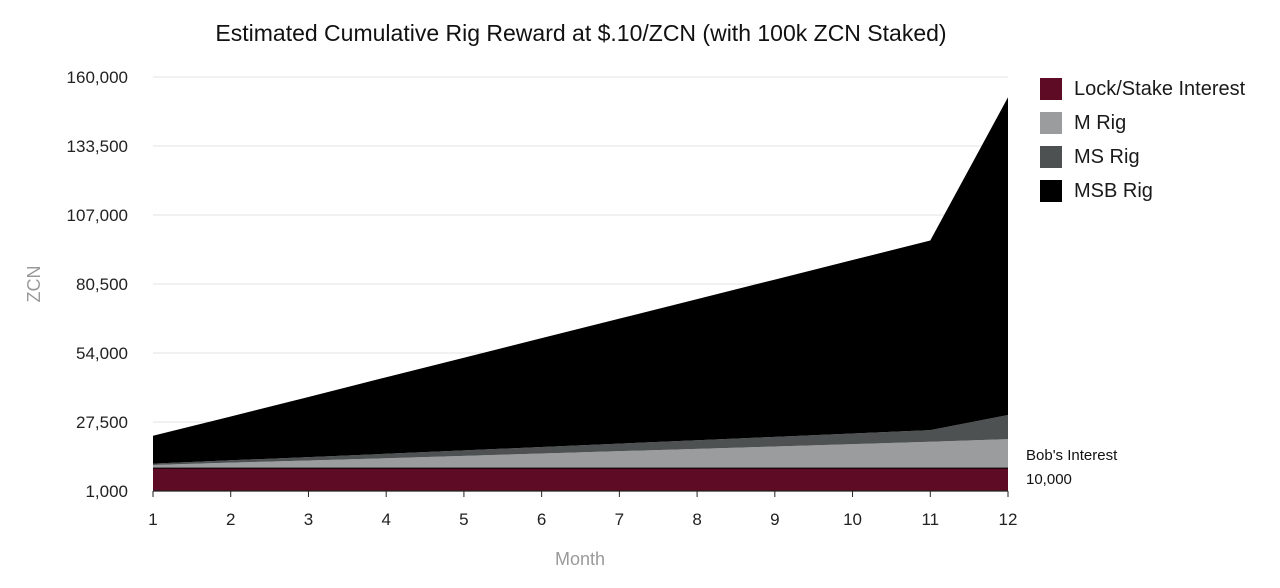 The width and height of the screenshot is (1280, 588). What do you see at coordinates (97, 77) in the screenshot?
I see `y-tick-label: 160,000` at bounding box center [97, 77].